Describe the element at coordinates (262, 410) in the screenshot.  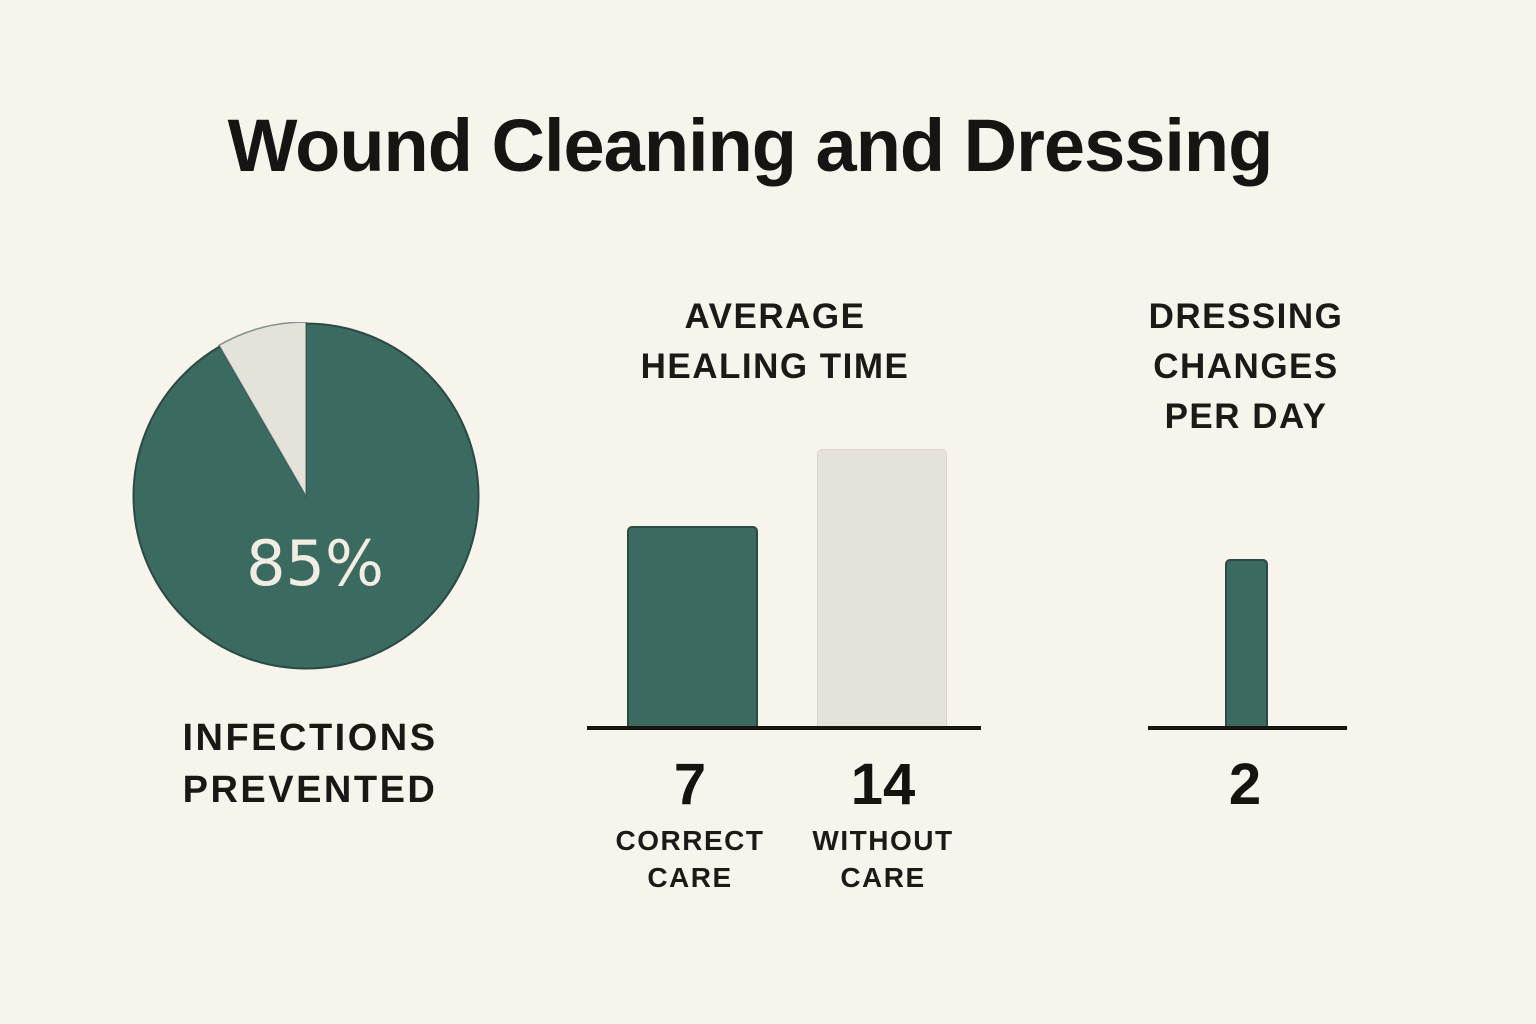
I see `pie-slice-remainder` at that location.